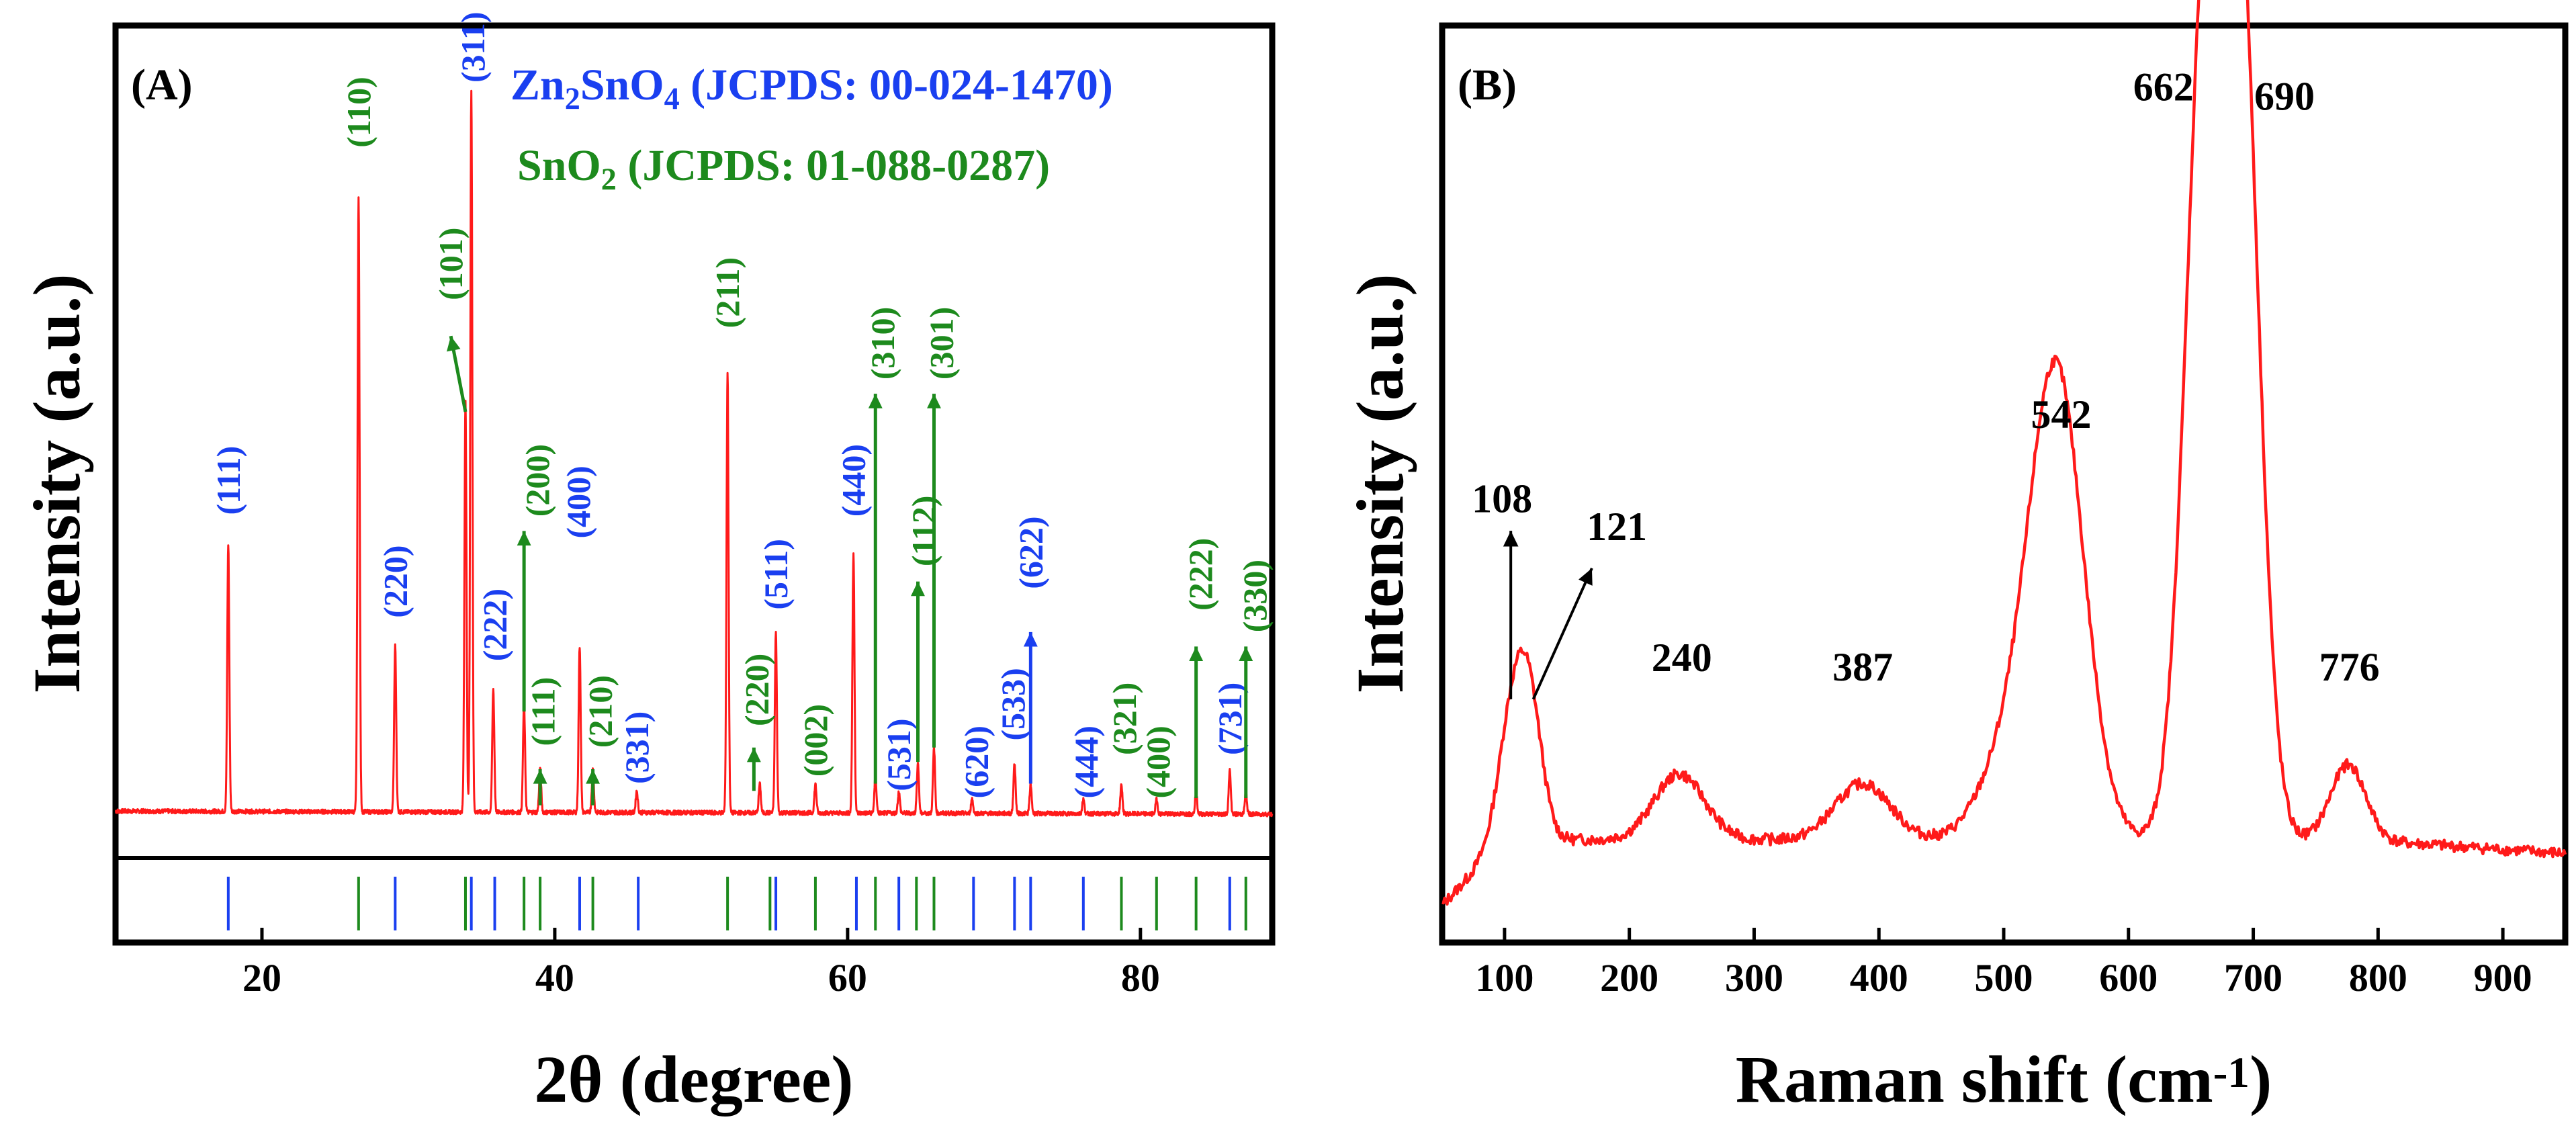  What do you see at coordinates (854, 480) in the screenshot?
I see `peak-label: (440)` at bounding box center [854, 480].